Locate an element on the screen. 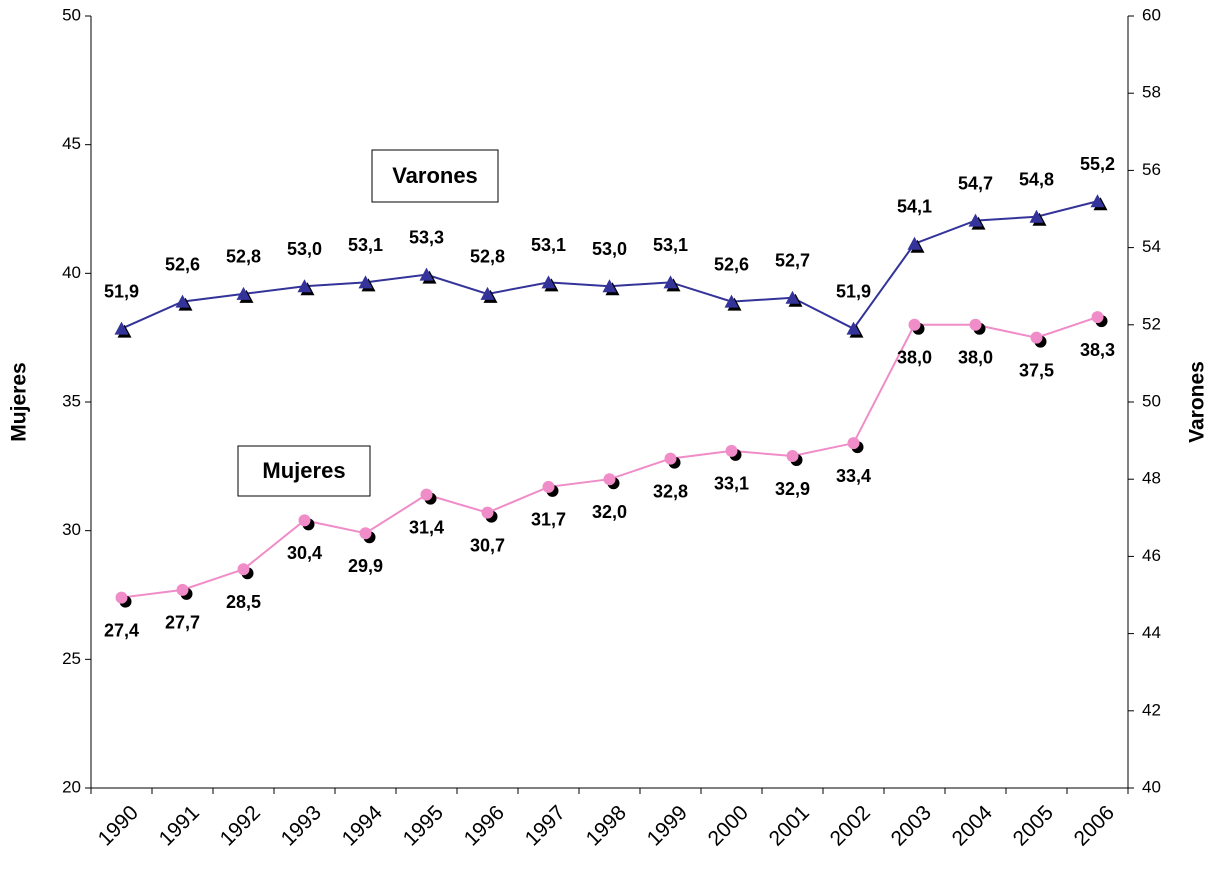  value-label: 53,3 is located at coordinates (426, 237).